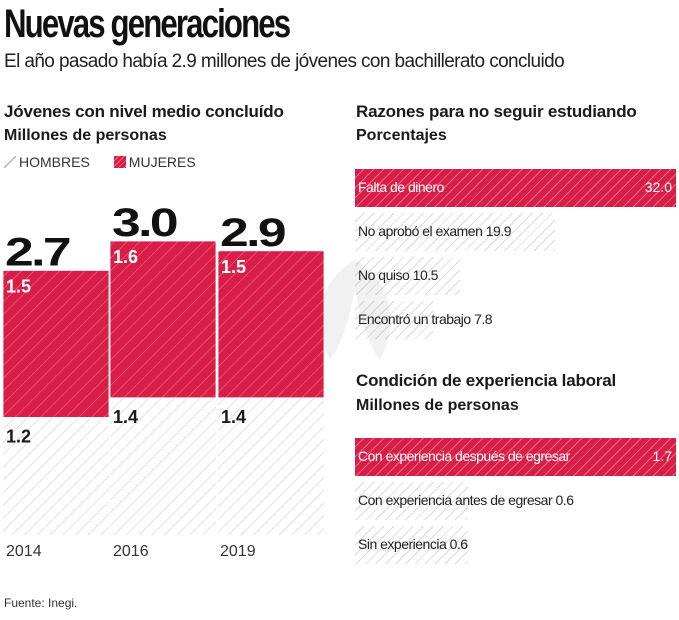 The height and width of the screenshot is (620, 679). What do you see at coordinates (401, 187) in the screenshot?
I see `reason-label: Falta de dinero` at bounding box center [401, 187].